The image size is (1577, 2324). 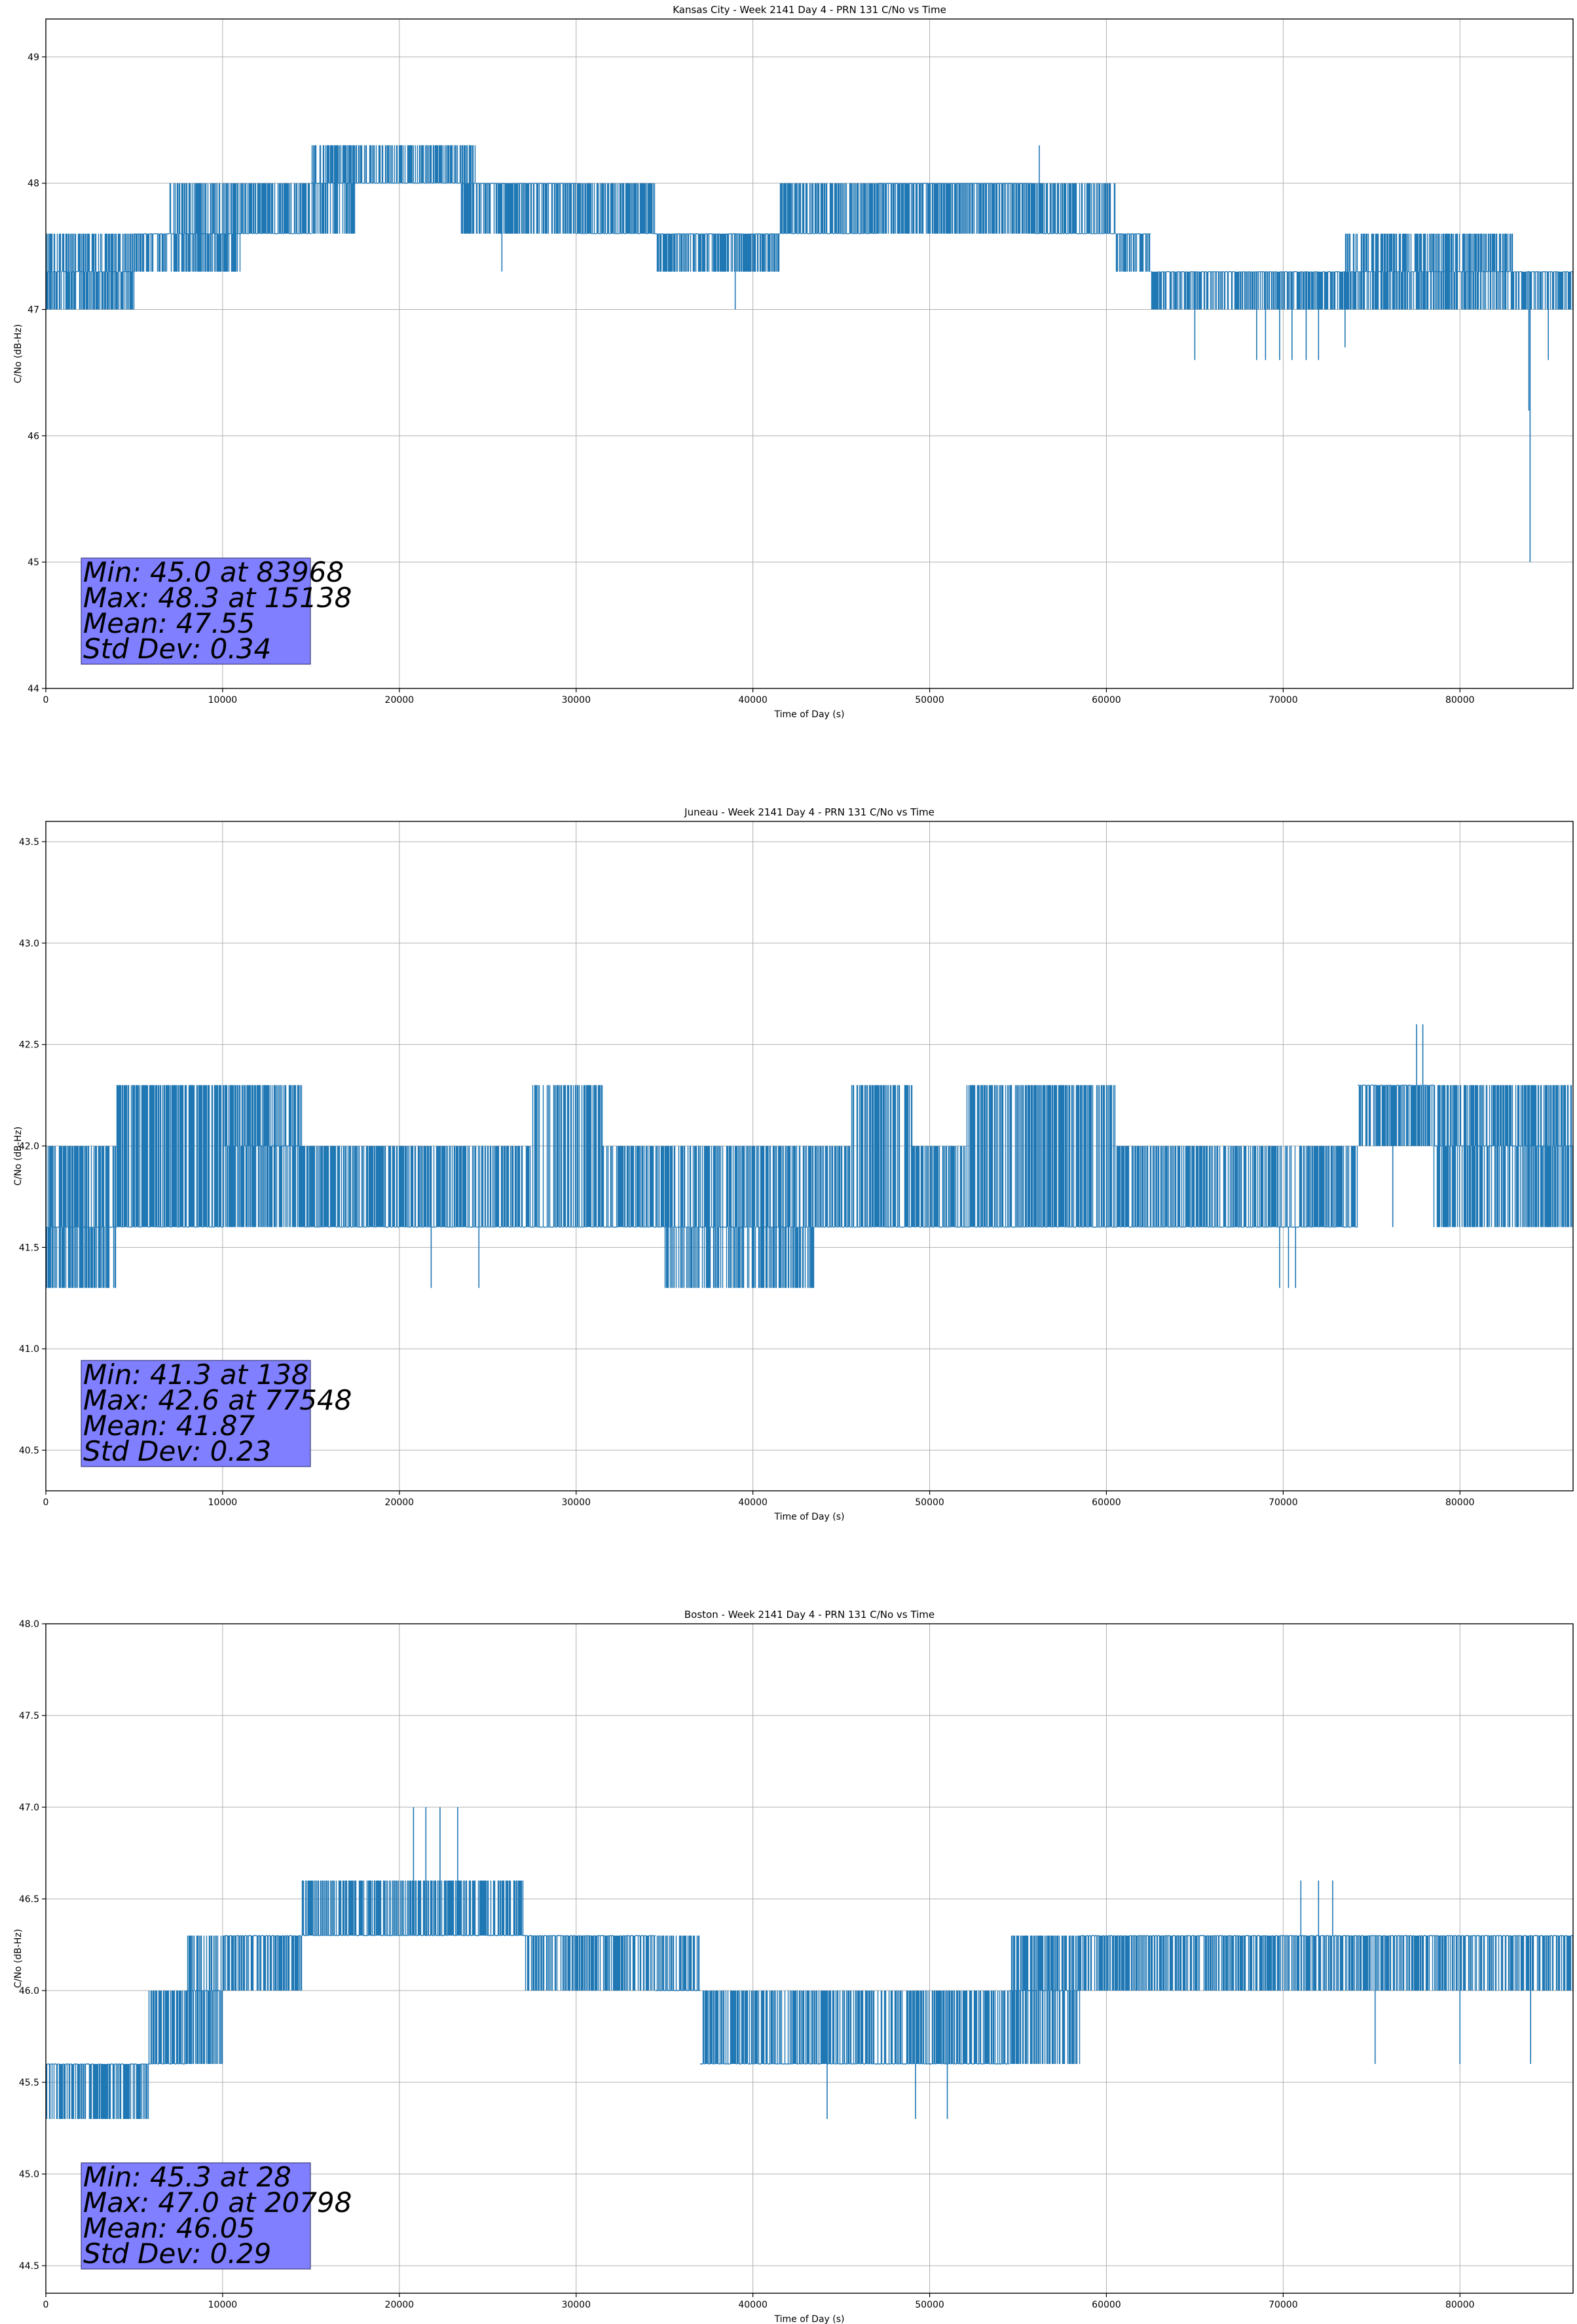 What do you see at coordinates (196, 1375) in the screenshot?
I see `stats-min: Min: 41.3 at 138` at bounding box center [196, 1375].